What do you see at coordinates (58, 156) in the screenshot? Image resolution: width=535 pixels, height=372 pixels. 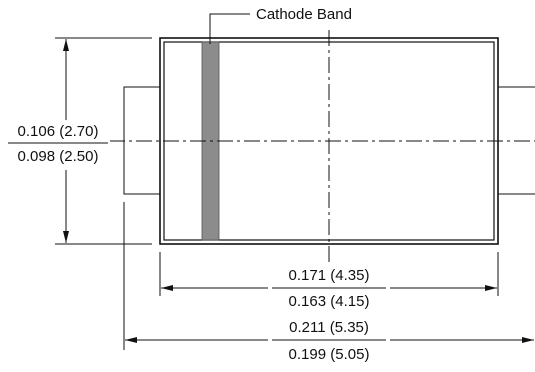 I see `height-min-label: 0.098 (2.50)` at bounding box center [58, 156].